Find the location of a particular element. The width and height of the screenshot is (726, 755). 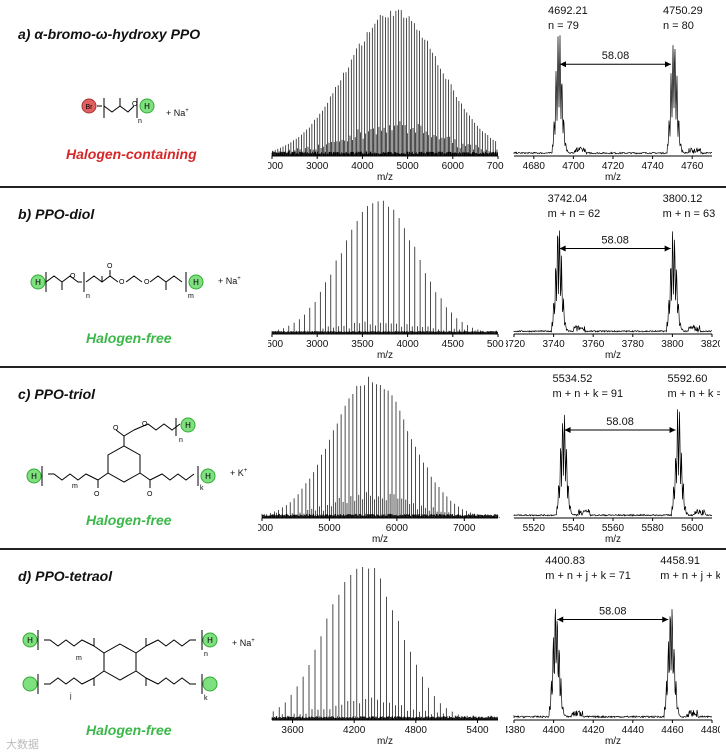

x-tick-label: 3740 is located at coordinates (553, 344).